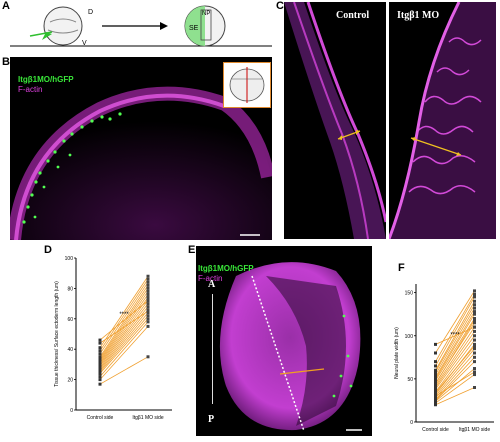  What do you see at coordinates (410, 380) in the screenshot?
I see `y-tick-label: 50` at bounding box center [410, 380].